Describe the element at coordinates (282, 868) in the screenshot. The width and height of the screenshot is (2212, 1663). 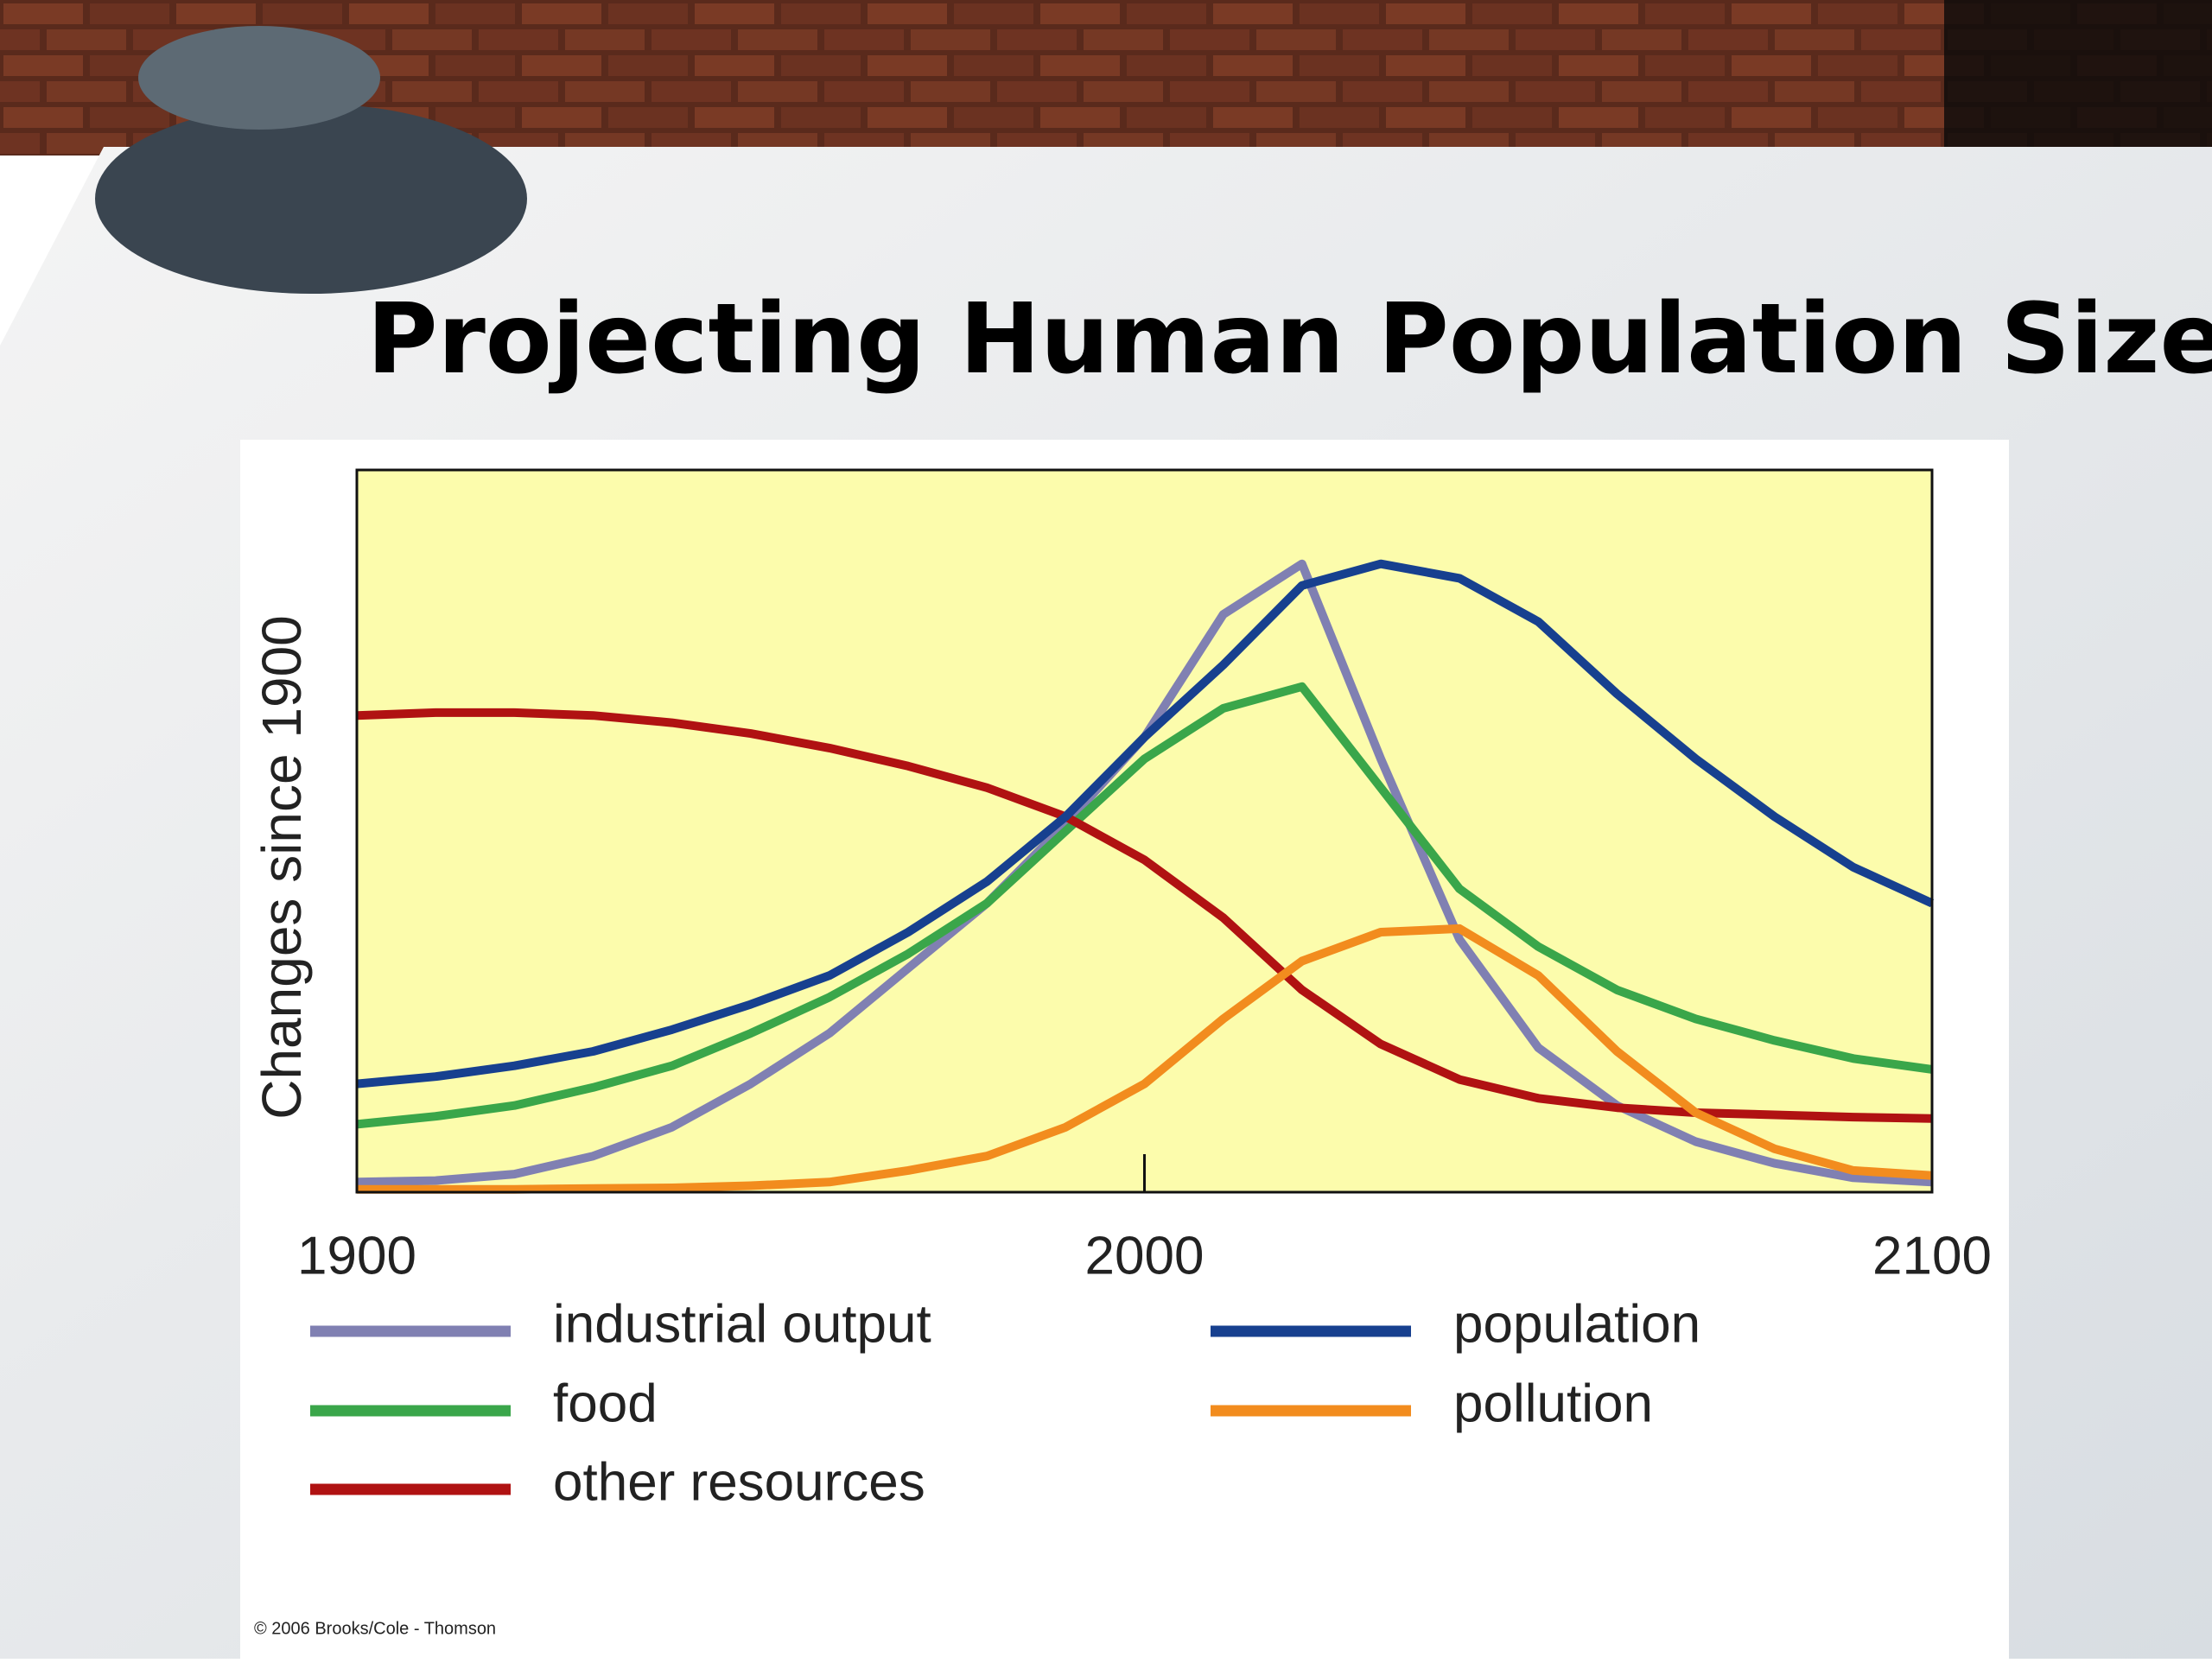
I see `y-axis-label: Changes since 1900` at that location.